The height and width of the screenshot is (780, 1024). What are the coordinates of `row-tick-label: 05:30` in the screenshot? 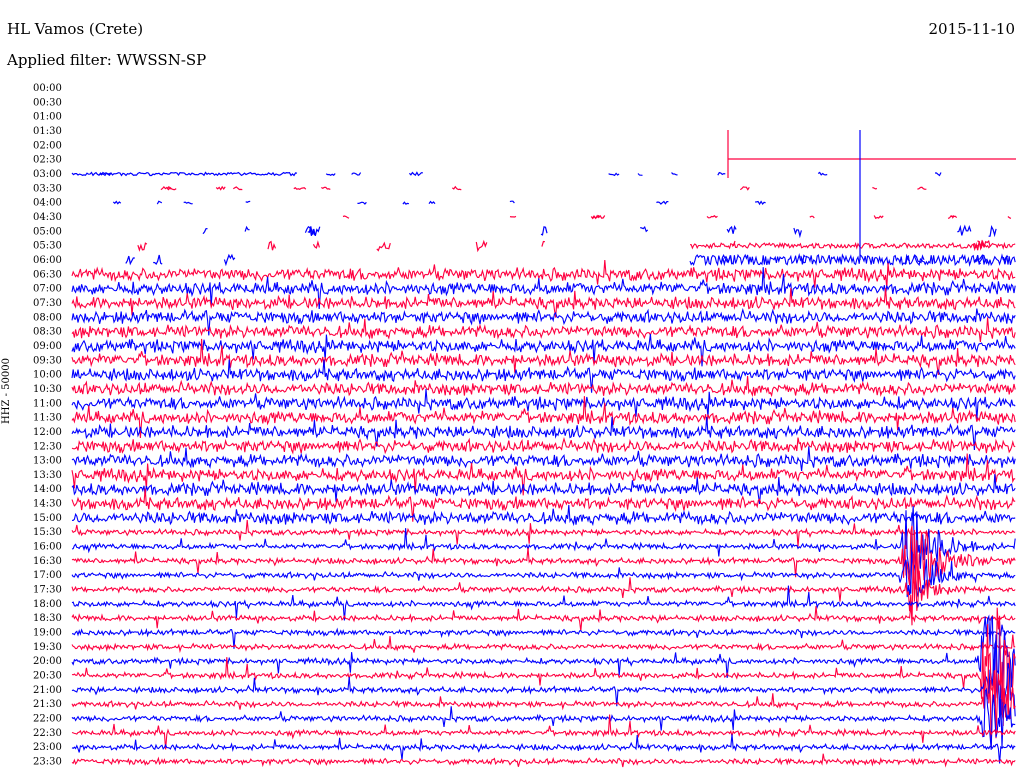 It's located at (47, 246).